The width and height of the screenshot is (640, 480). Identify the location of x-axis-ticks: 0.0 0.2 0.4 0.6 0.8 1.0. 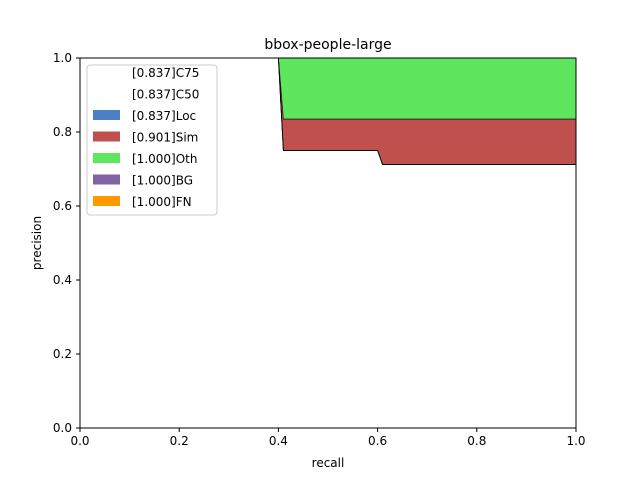
(328, 438).